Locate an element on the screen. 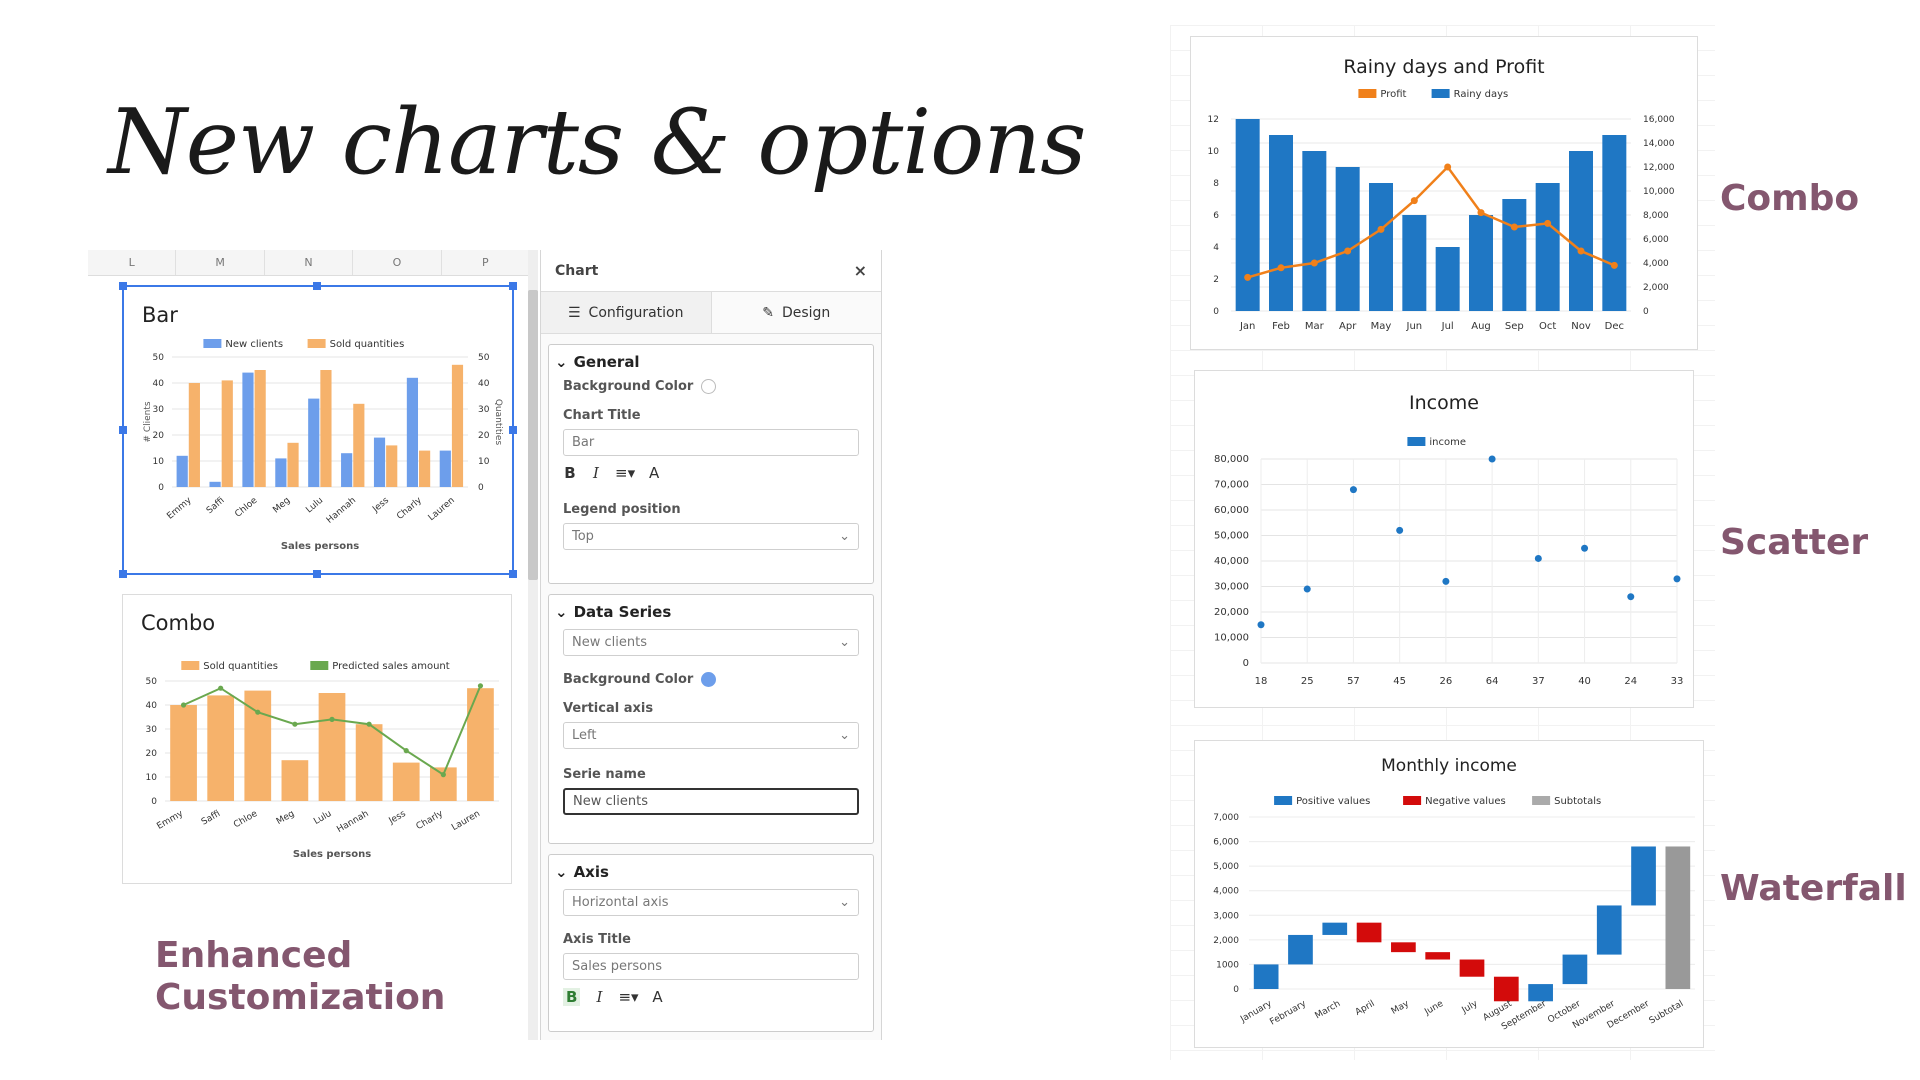  chart-title: Income is located at coordinates (1444, 403).